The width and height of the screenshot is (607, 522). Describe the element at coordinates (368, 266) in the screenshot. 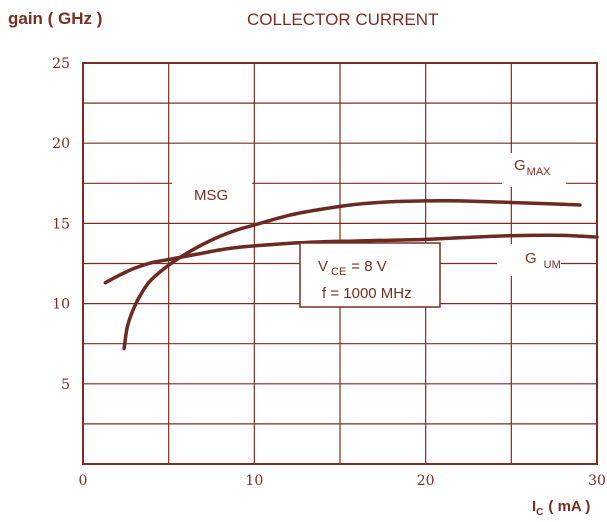

I see `vce-rest: = 8 V` at that location.